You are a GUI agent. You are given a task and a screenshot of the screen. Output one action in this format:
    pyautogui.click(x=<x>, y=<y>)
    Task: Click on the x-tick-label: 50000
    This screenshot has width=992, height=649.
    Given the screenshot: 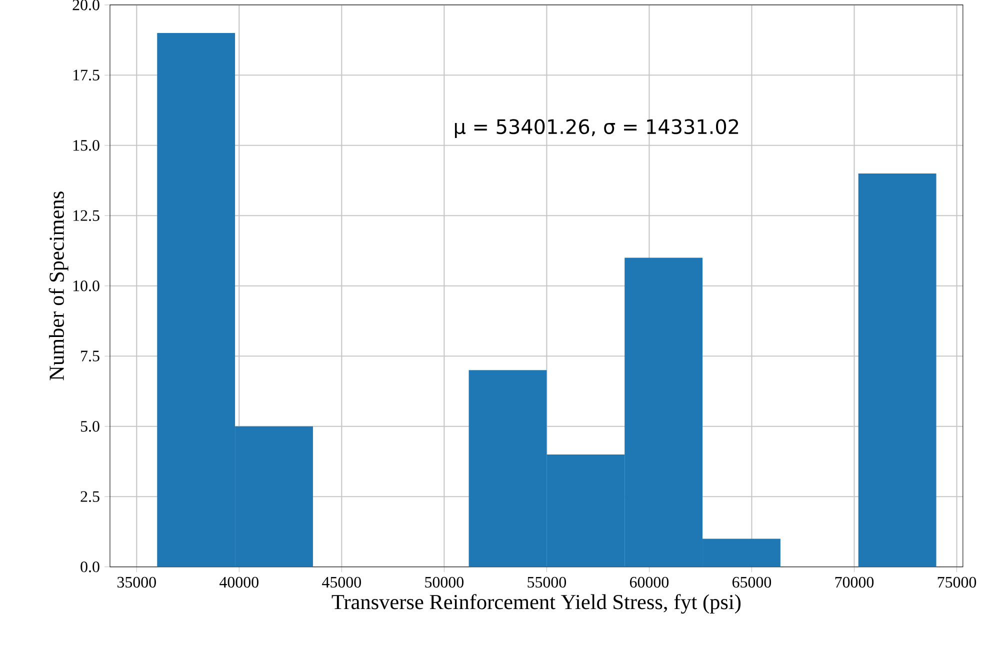 What is the action you would take?
    pyautogui.click(x=444, y=582)
    